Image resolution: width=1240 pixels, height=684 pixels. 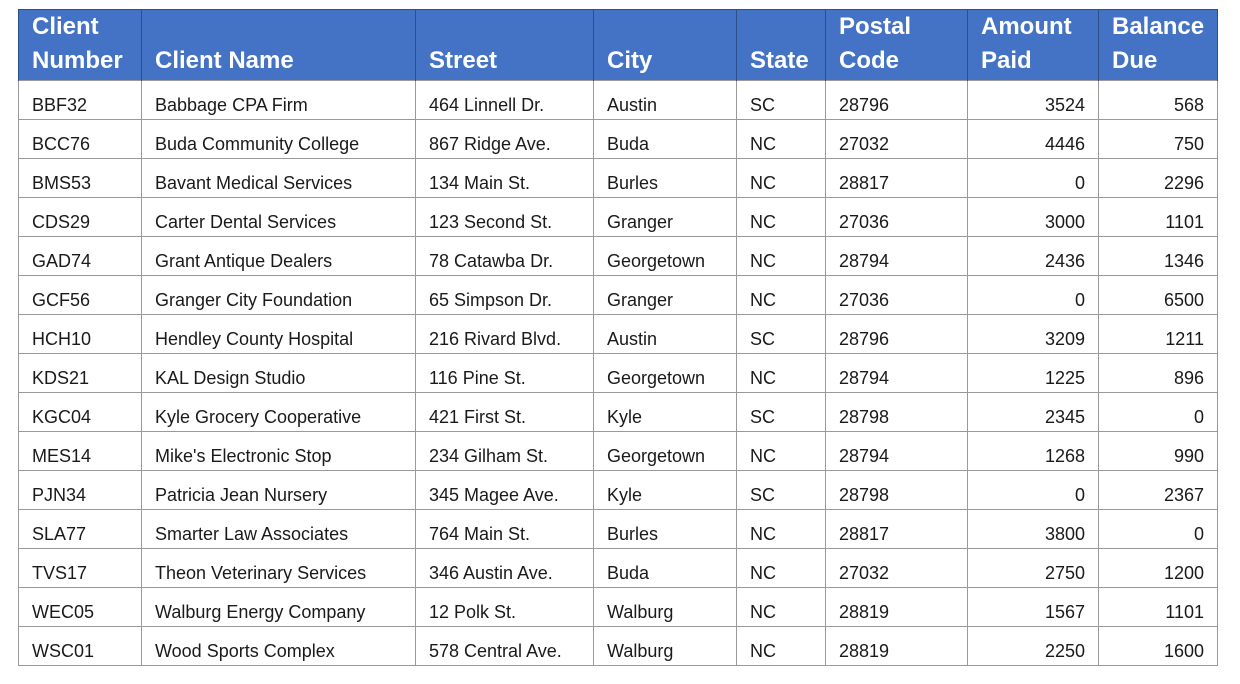 What do you see at coordinates (1158, 373) in the screenshot?
I see `cell-balance-due: 896` at bounding box center [1158, 373].